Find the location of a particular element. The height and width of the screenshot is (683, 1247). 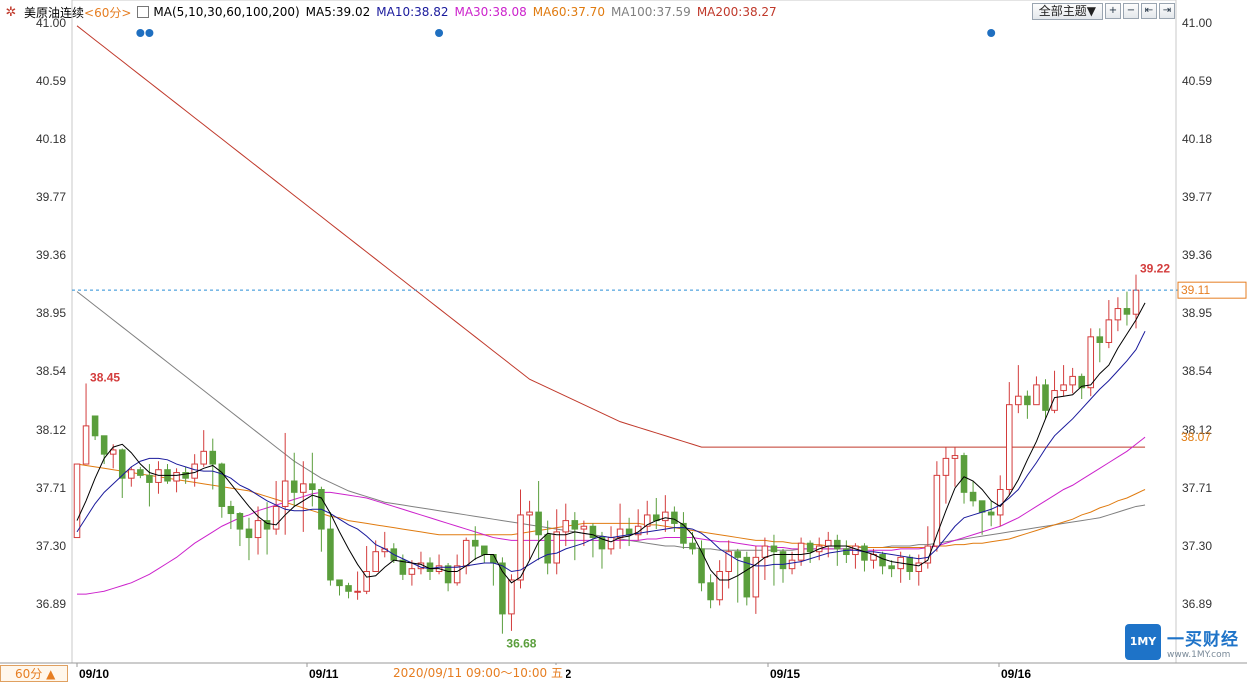

zoom-in-icon: + is located at coordinates (1113, 11).